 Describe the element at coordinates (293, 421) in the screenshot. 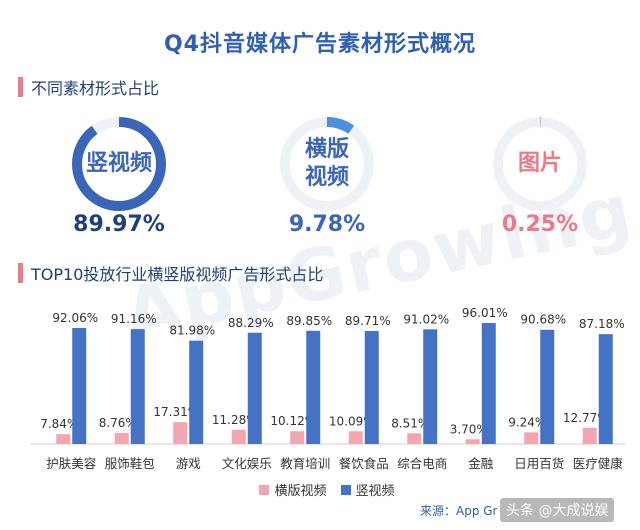

I see `data-label-horizontal-video: 10.12%` at that location.